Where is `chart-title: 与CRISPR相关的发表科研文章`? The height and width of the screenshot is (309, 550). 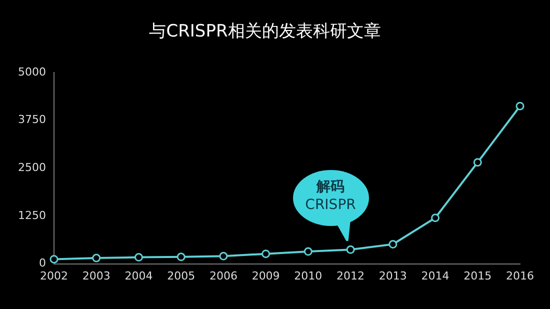 chart-title: 与CRISPR相关的发表科研文章 is located at coordinates (265, 32).